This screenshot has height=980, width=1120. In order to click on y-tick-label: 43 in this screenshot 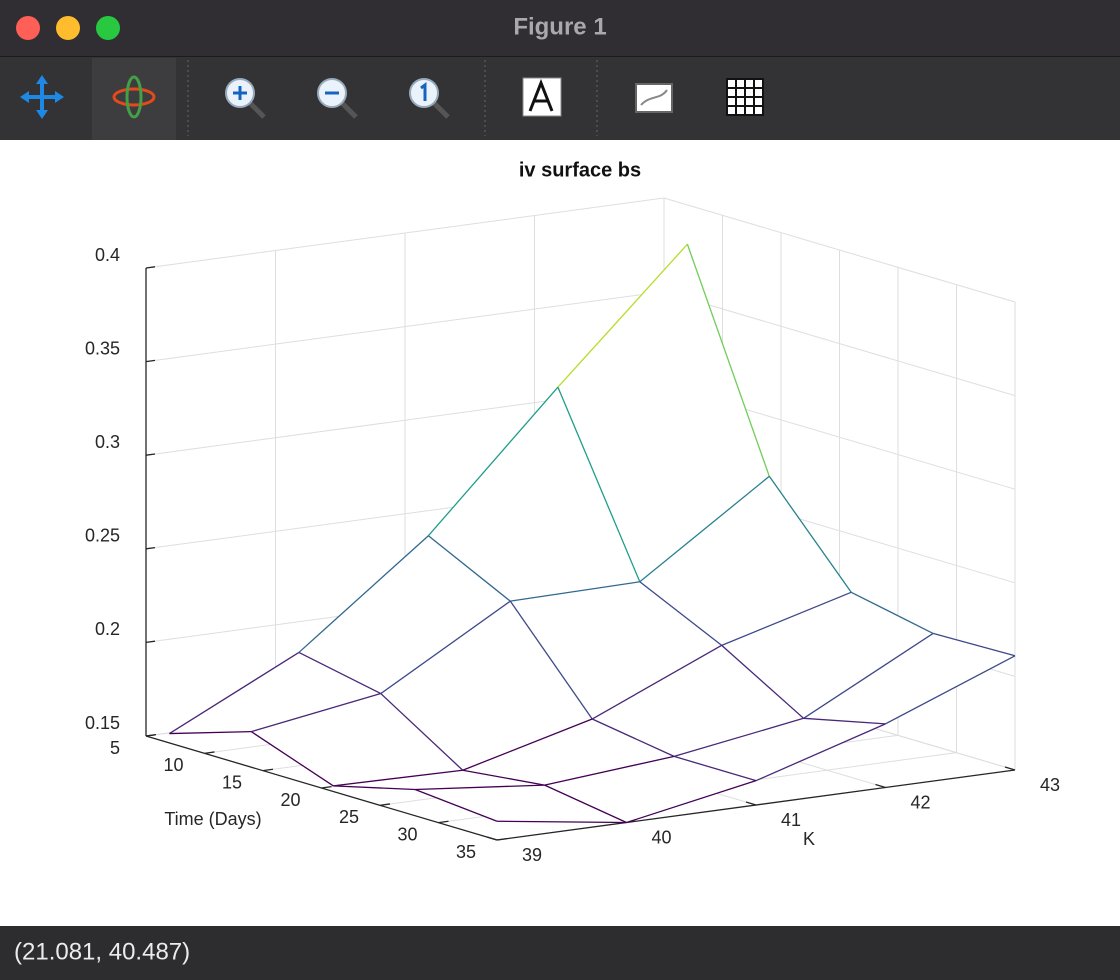, I will do `click(1050, 785)`.